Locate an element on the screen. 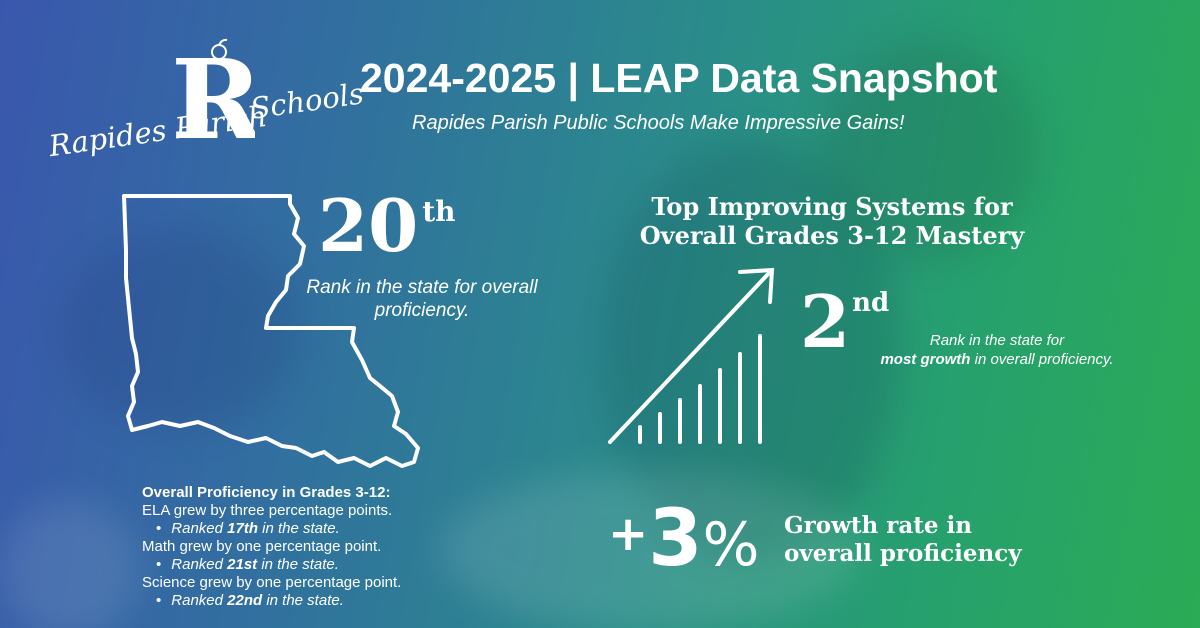  district-logo: R Rapides Parish Schools is located at coordinates (198, 95).